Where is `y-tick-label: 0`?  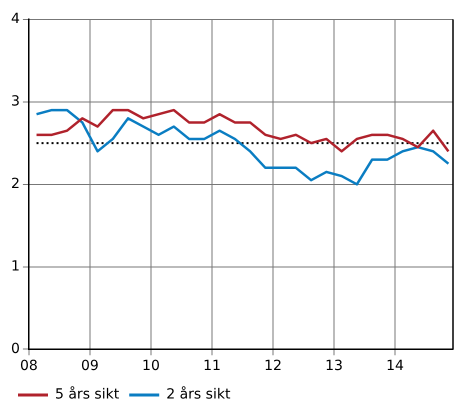
y-tick-label: 0 is located at coordinates (15, 348).